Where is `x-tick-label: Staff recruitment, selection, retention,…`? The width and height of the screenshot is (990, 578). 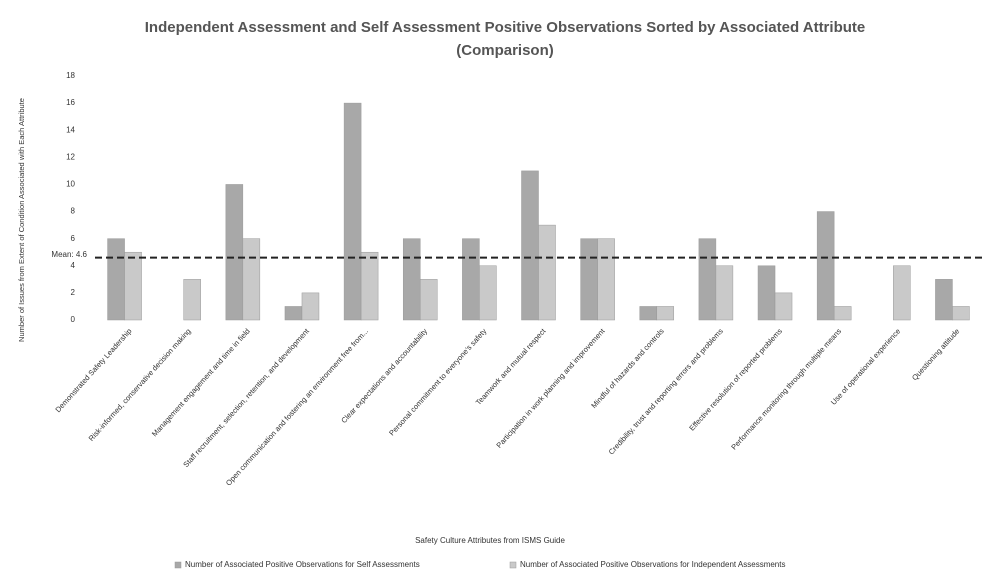 x-tick-label: Staff recruitment, selection, retention,… is located at coordinates (246, 397).